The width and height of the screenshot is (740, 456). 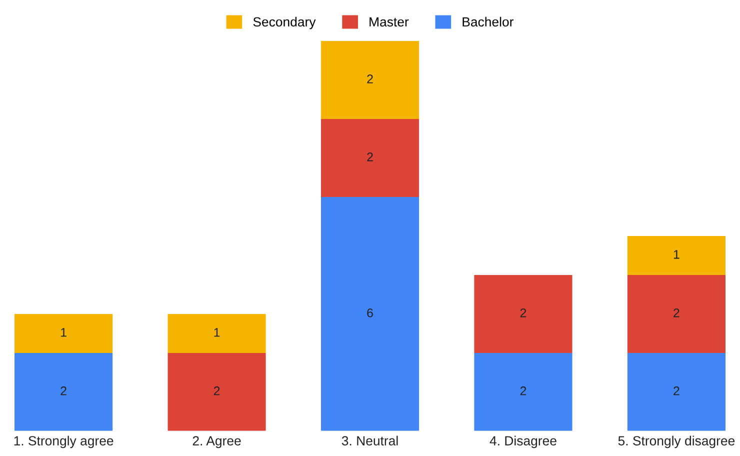 I want to click on x-tick-label: 5. Strongly disagree, so click(x=676, y=442).